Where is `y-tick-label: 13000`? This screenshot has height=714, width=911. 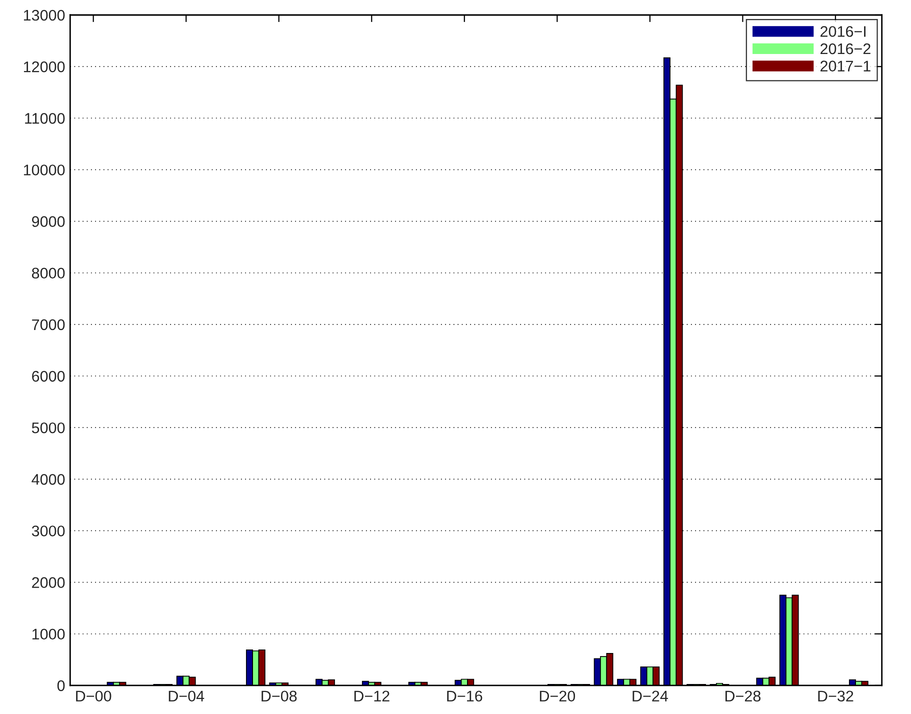 y-tick-label: 13000 is located at coordinates (44, 15).